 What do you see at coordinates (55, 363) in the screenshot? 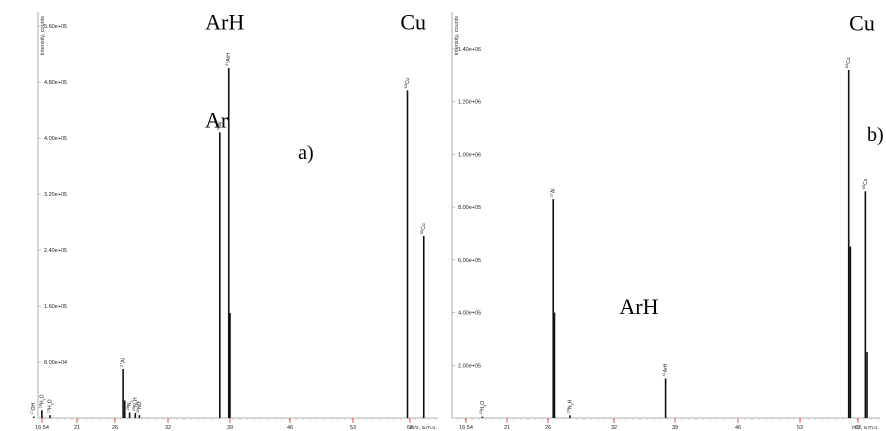
I see `y-tick-label: 8.00e+04` at bounding box center [55, 363].